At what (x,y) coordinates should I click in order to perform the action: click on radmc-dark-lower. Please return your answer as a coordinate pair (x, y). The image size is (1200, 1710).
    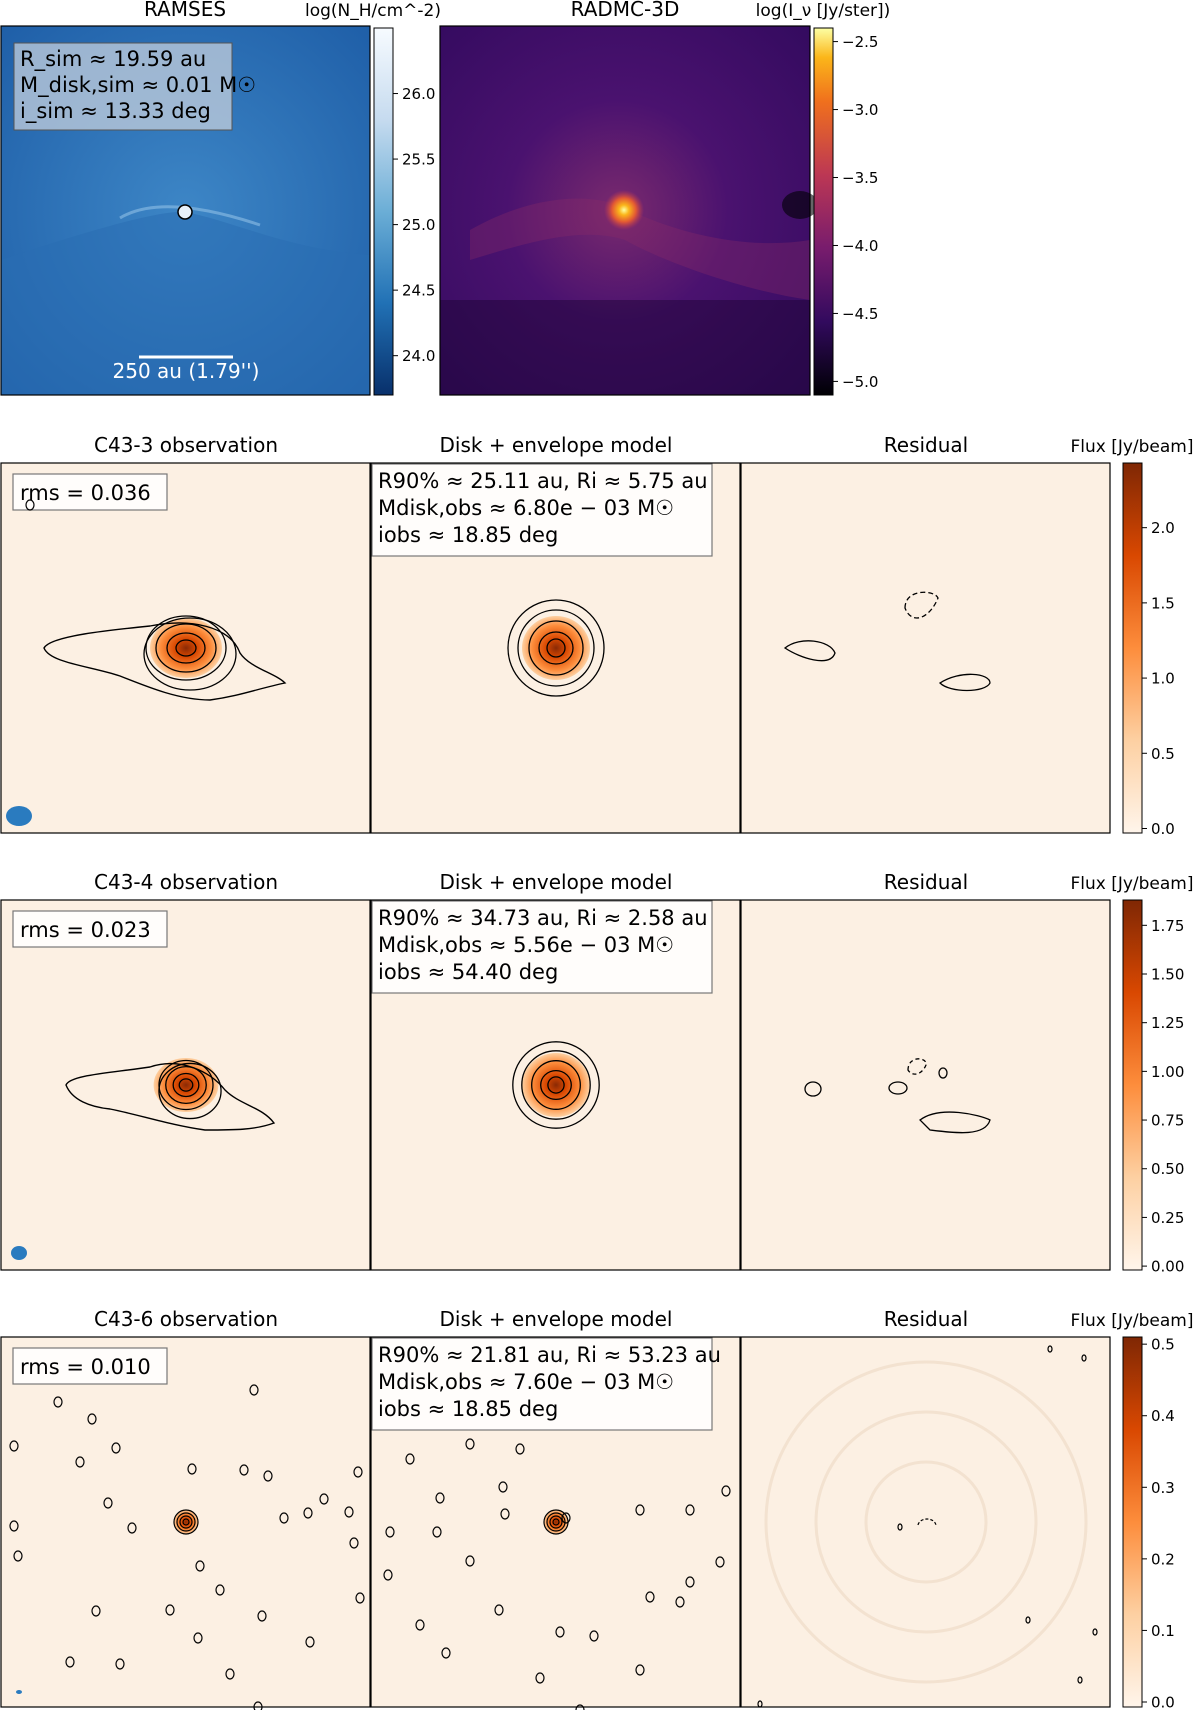
    Looking at the image, I should click on (625, 347).